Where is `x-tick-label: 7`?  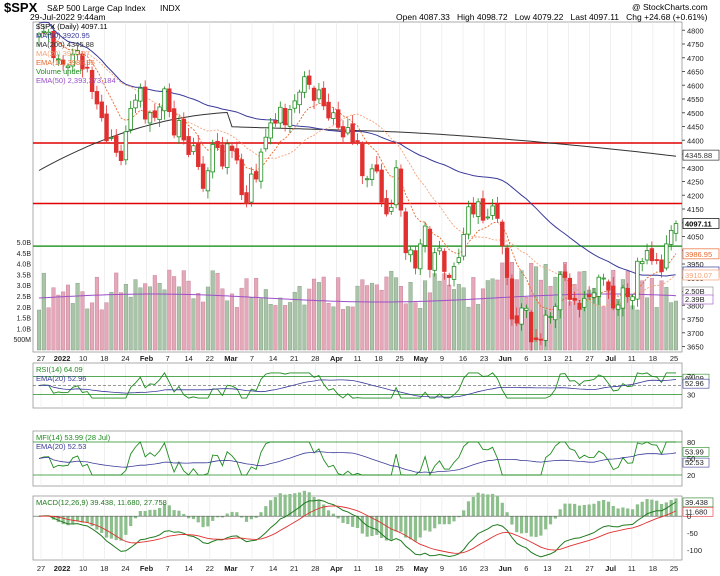
x-tick-label: 7 is located at coordinates (168, 568).